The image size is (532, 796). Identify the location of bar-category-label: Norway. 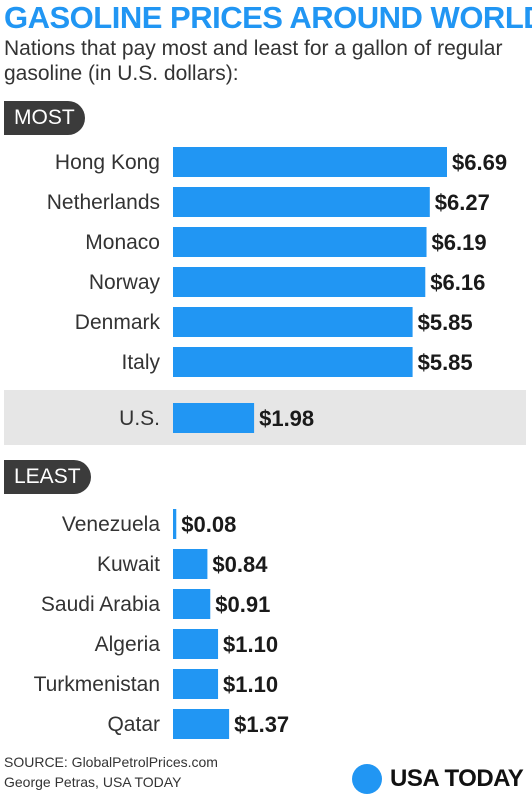
(125, 282).